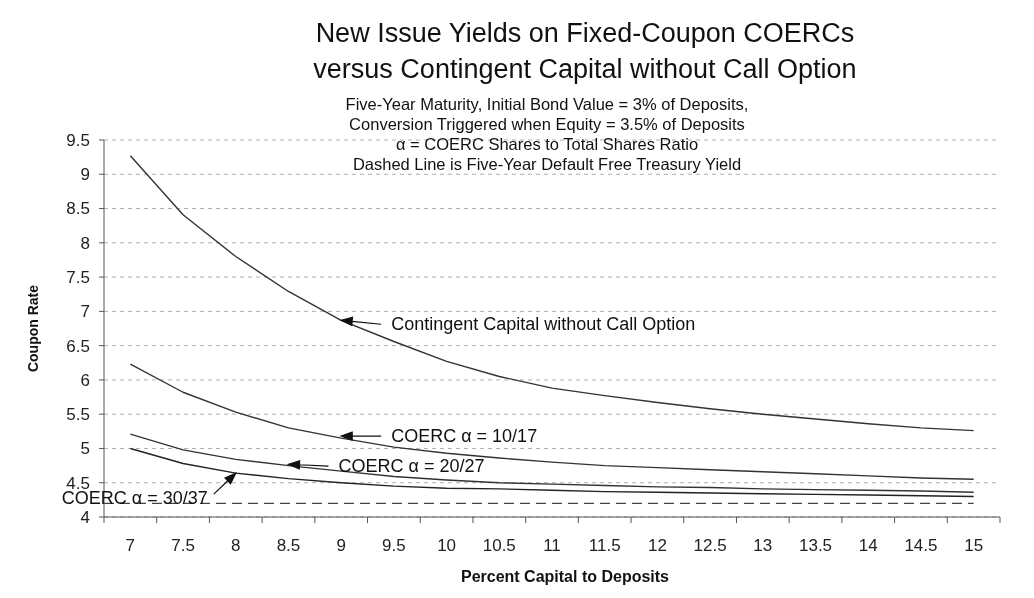  I want to click on x-tick-label: 10, so click(447, 545).